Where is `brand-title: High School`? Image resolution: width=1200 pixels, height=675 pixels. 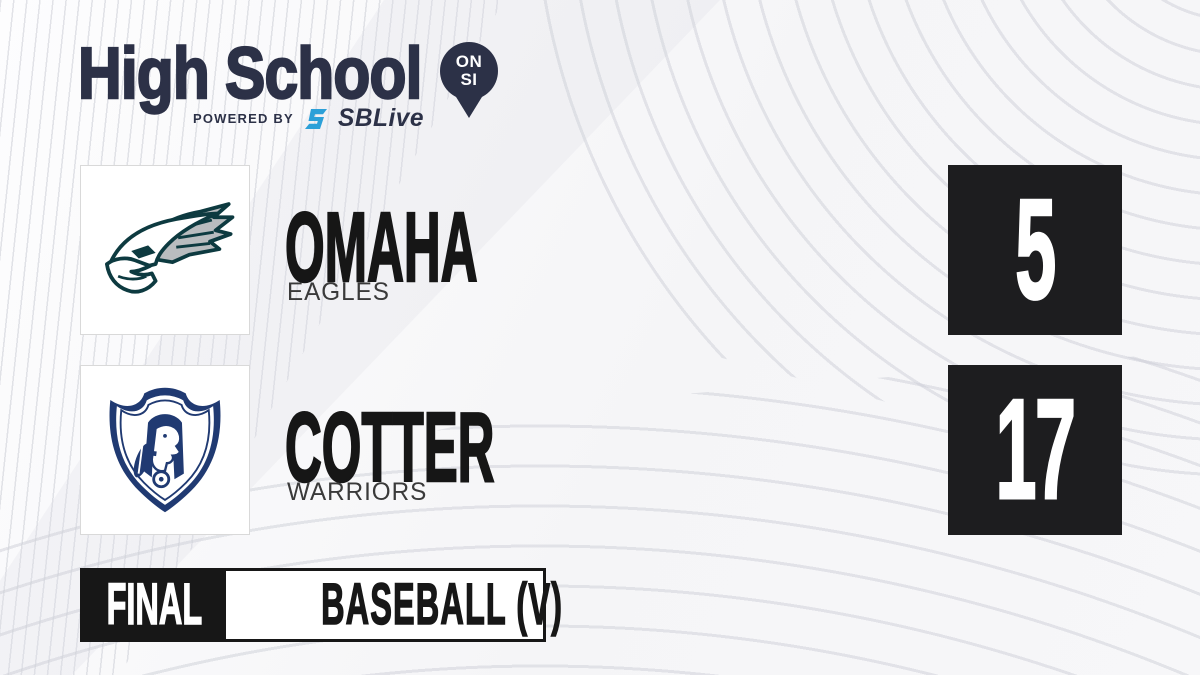
brand-title: High School is located at coordinates (250, 74).